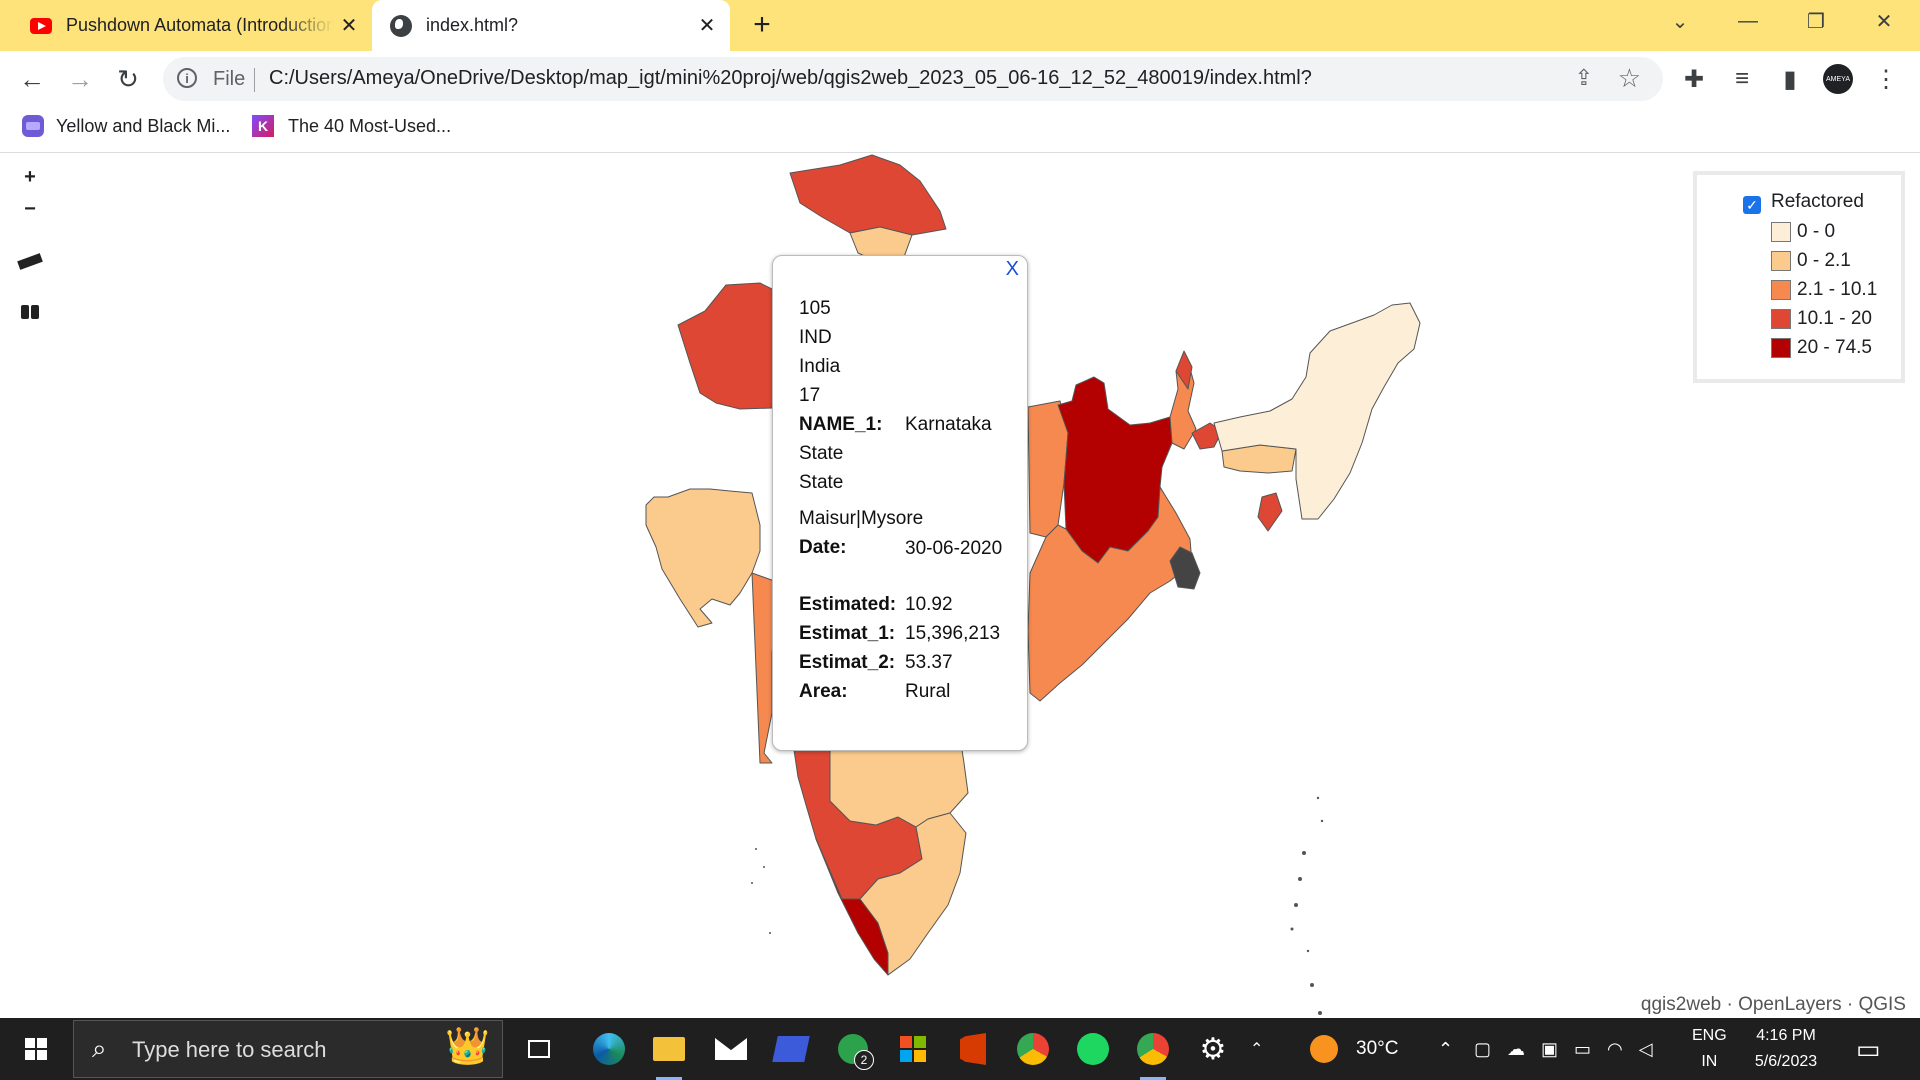 This screenshot has height=1080, width=1920. What do you see at coordinates (823, 691) in the screenshot?
I see `popup-field-key: Area:` at bounding box center [823, 691].